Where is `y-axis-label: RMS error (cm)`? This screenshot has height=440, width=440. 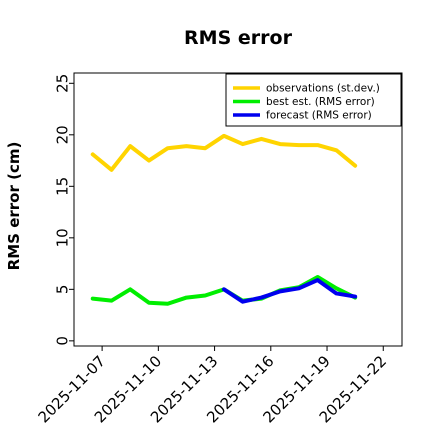
y-axis-label: RMS error (cm) is located at coordinates (14, 206).